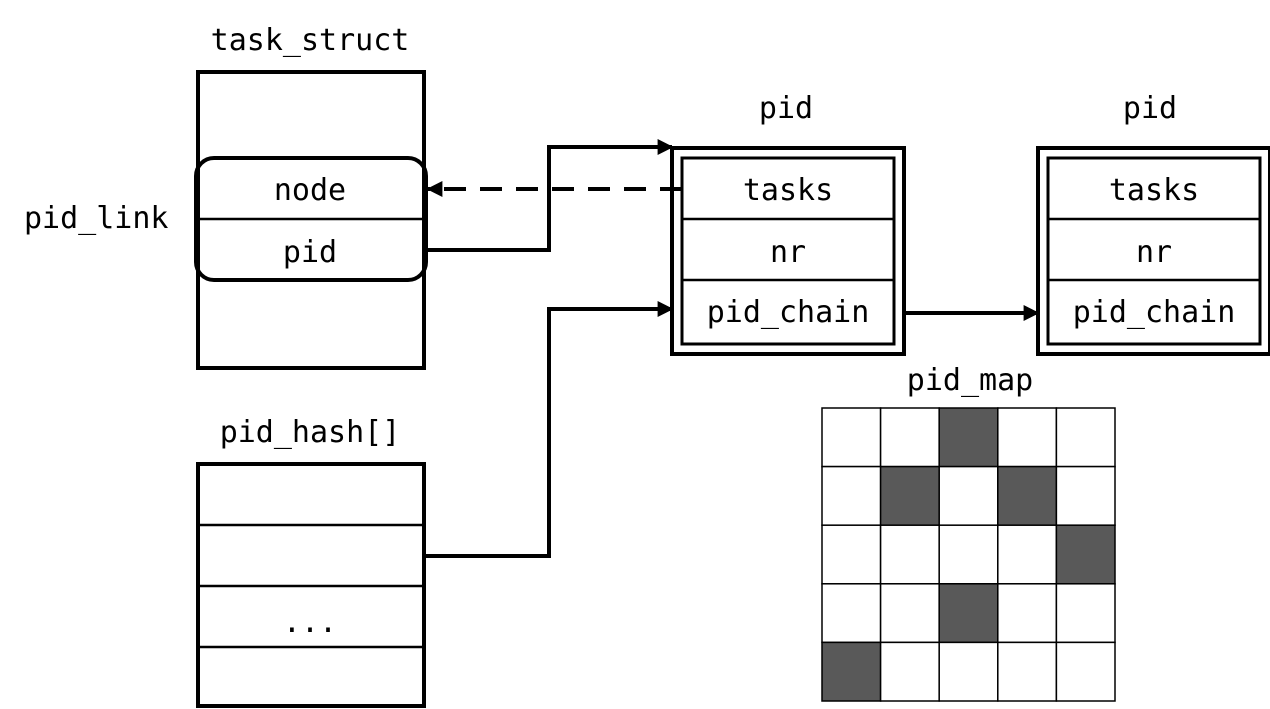 The image size is (1270, 709). I want to click on pid-node-1-tasks: tasks, so click(788, 190).